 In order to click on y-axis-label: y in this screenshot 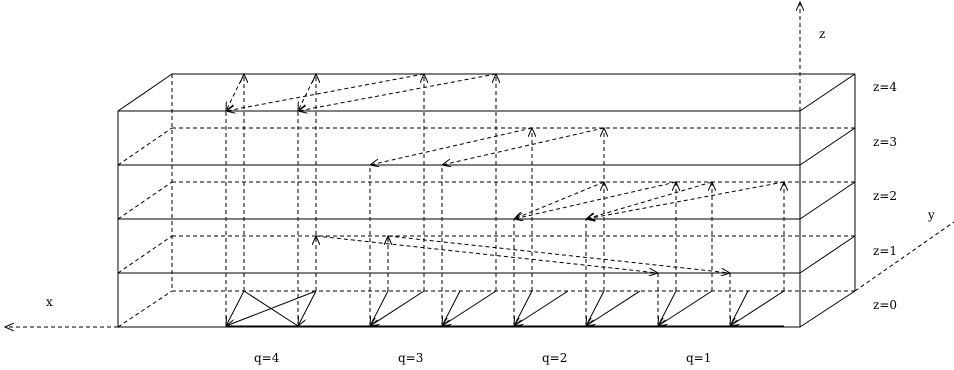, I will do `click(931, 215)`.